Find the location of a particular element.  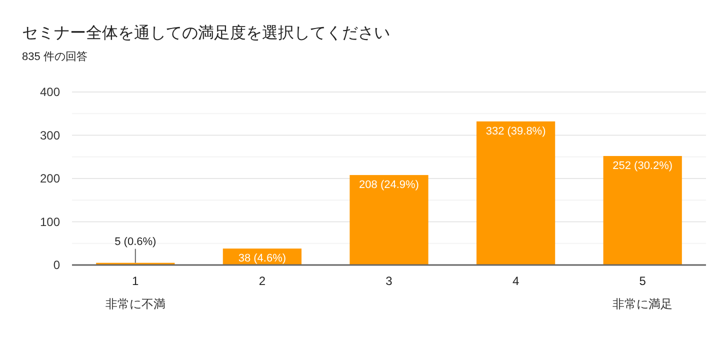

data-label: 5 (0.6%) is located at coordinates (135, 242).